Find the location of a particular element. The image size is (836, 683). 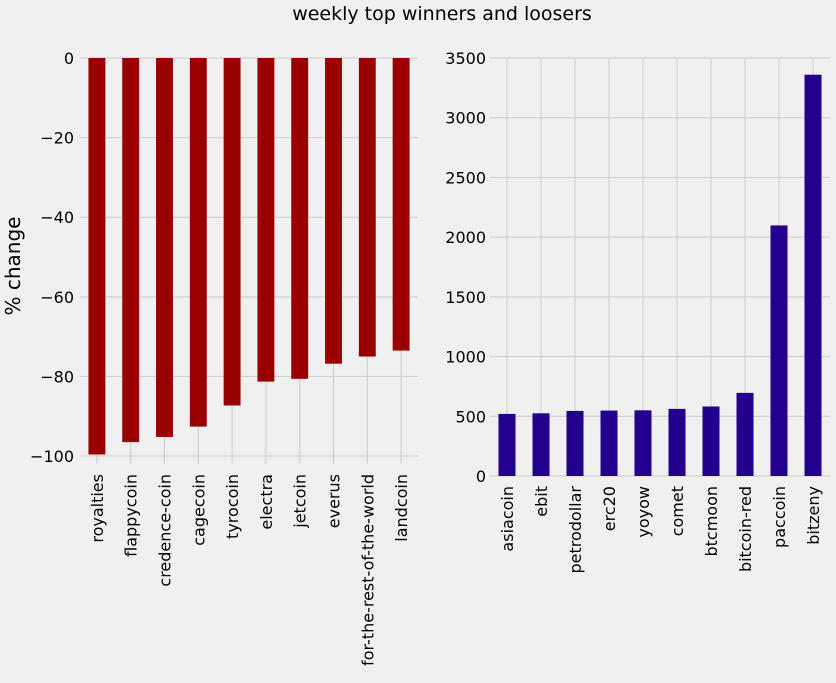

losers-y-tick-label: −100 is located at coordinates (52, 456).